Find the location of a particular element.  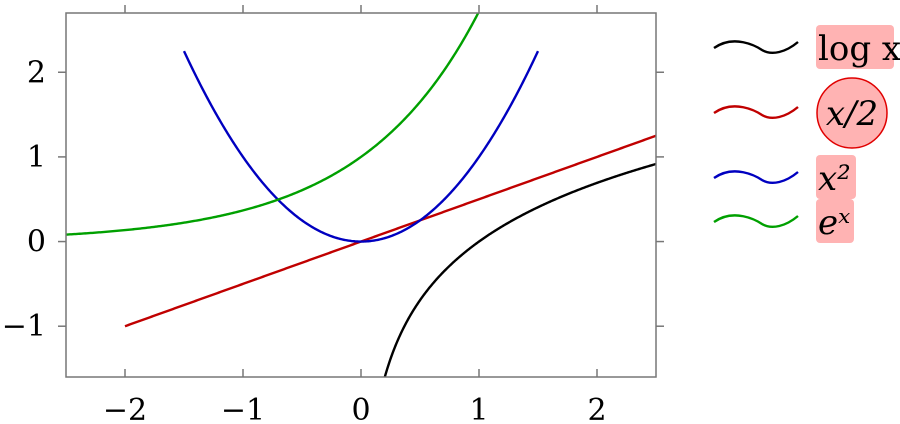

legend-label-3: eˣ is located at coordinates (834, 223).